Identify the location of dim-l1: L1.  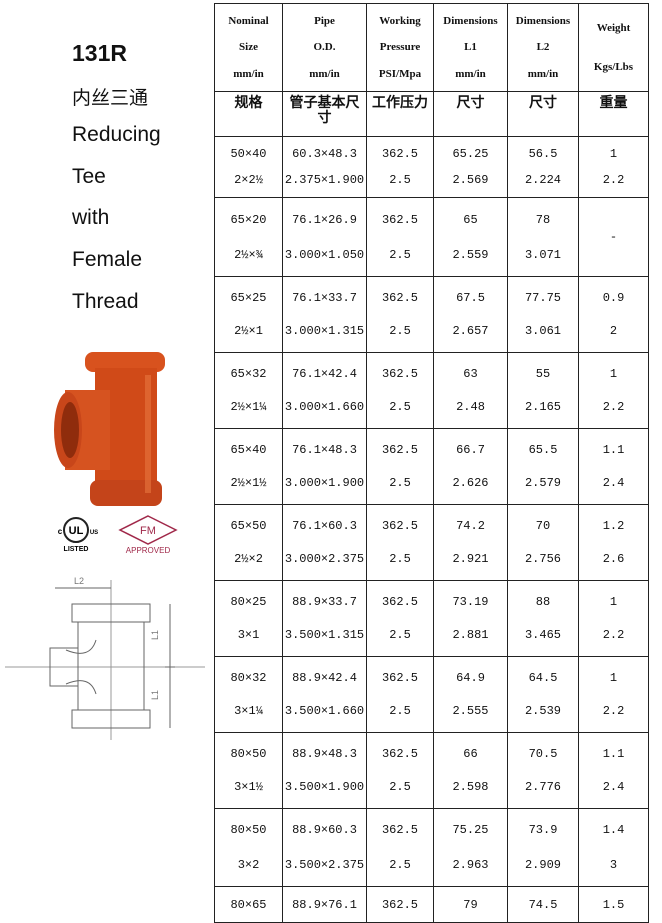
(155, 635).